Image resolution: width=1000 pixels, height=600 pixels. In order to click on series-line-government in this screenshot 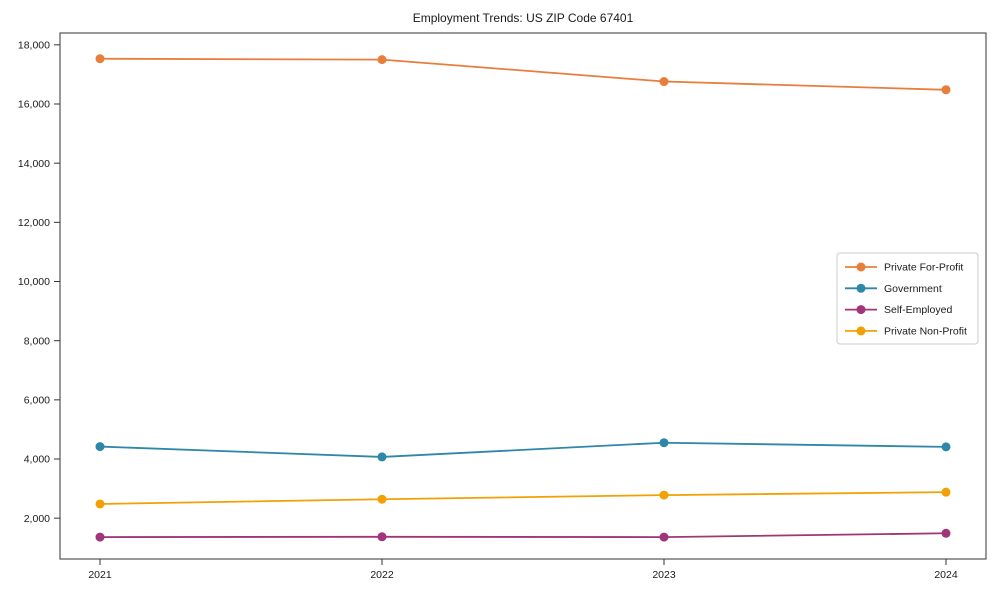, I will do `click(523, 449)`.